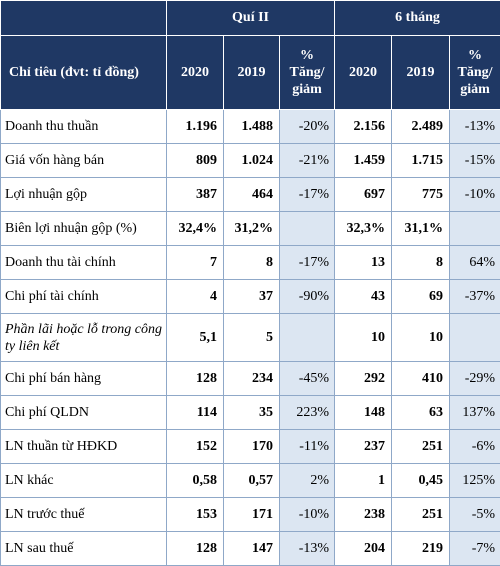 The height and width of the screenshot is (566, 500). I want to click on 6m-change-value: -6%, so click(475, 447).